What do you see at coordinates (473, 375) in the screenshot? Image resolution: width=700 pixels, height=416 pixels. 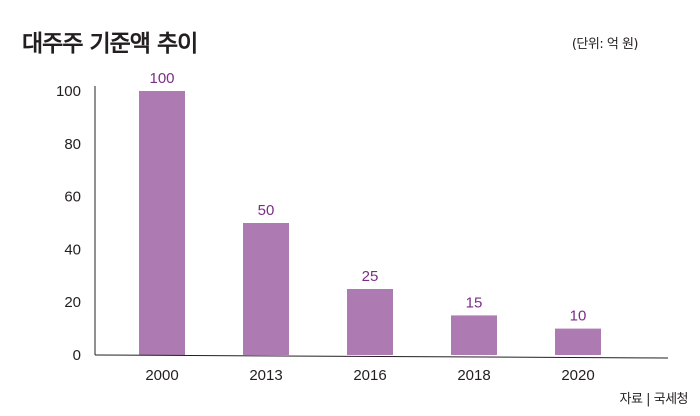 I see `x-tick-label: 2018` at bounding box center [473, 375].